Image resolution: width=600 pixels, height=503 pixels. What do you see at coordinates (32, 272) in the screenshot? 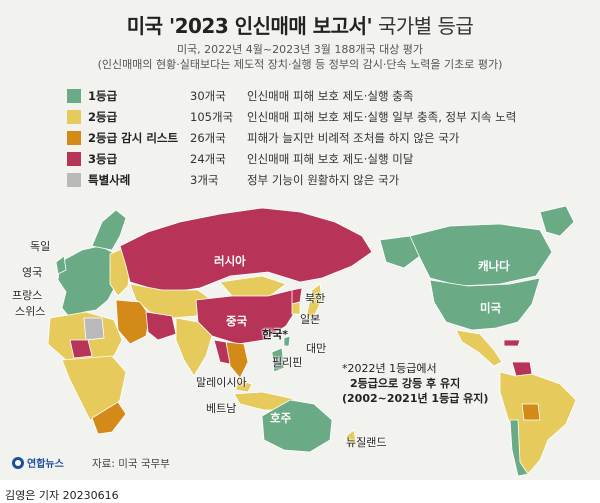
I see `label-uk: 영국` at bounding box center [32, 272].